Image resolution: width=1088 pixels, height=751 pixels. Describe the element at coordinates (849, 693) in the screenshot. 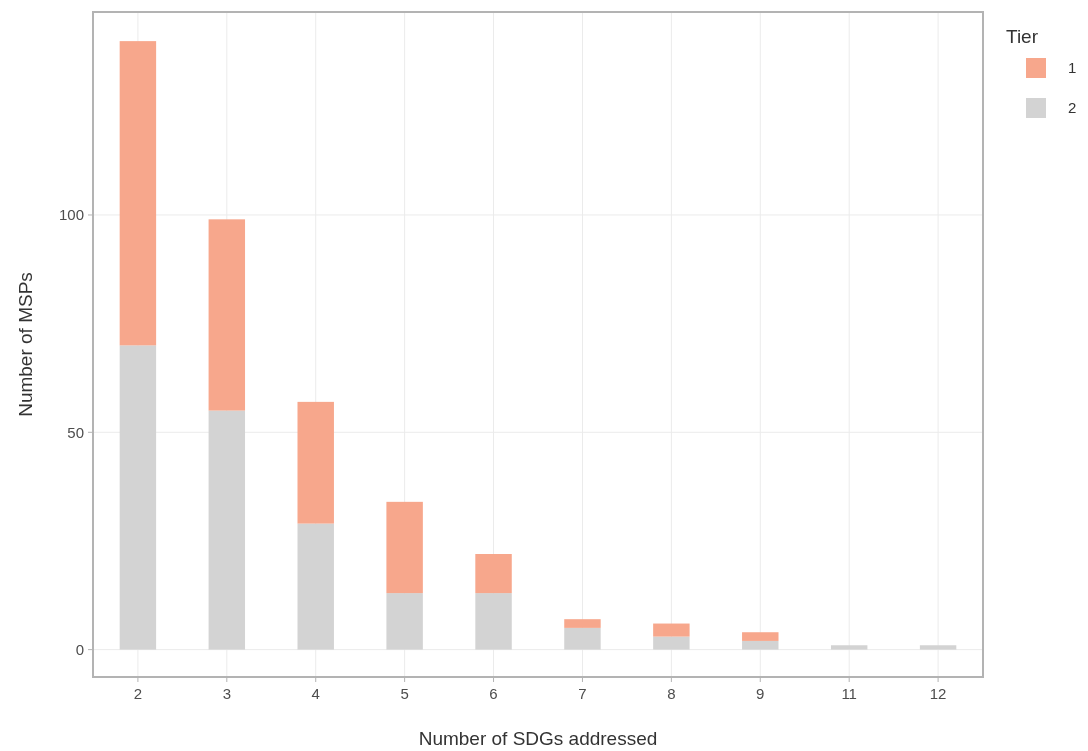

I see `x-tick-label: 11` at that location.